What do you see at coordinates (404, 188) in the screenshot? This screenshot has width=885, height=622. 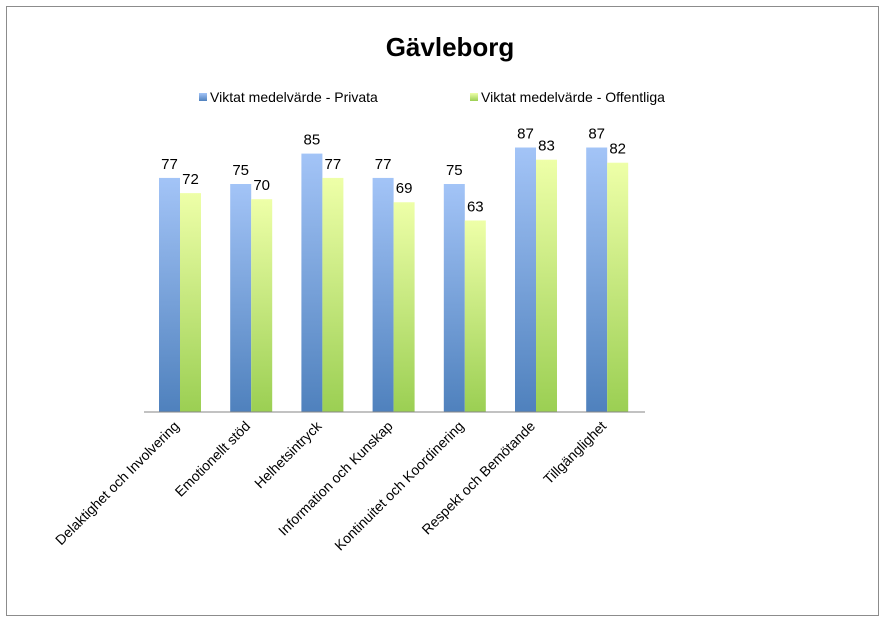 I see `data-label-offentliga-information-och-kunskap: 69` at bounding box center [404, 188].